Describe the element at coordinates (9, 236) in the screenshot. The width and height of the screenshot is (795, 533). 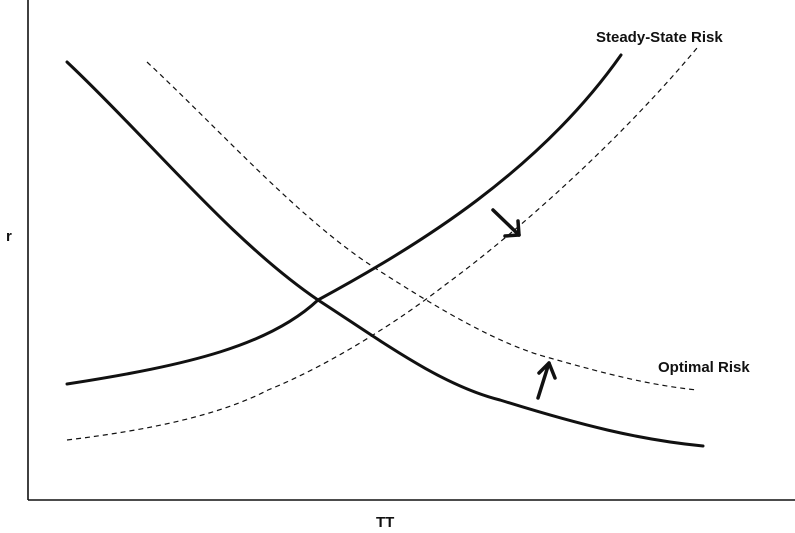
I see `y-axis-label: r` at that location.